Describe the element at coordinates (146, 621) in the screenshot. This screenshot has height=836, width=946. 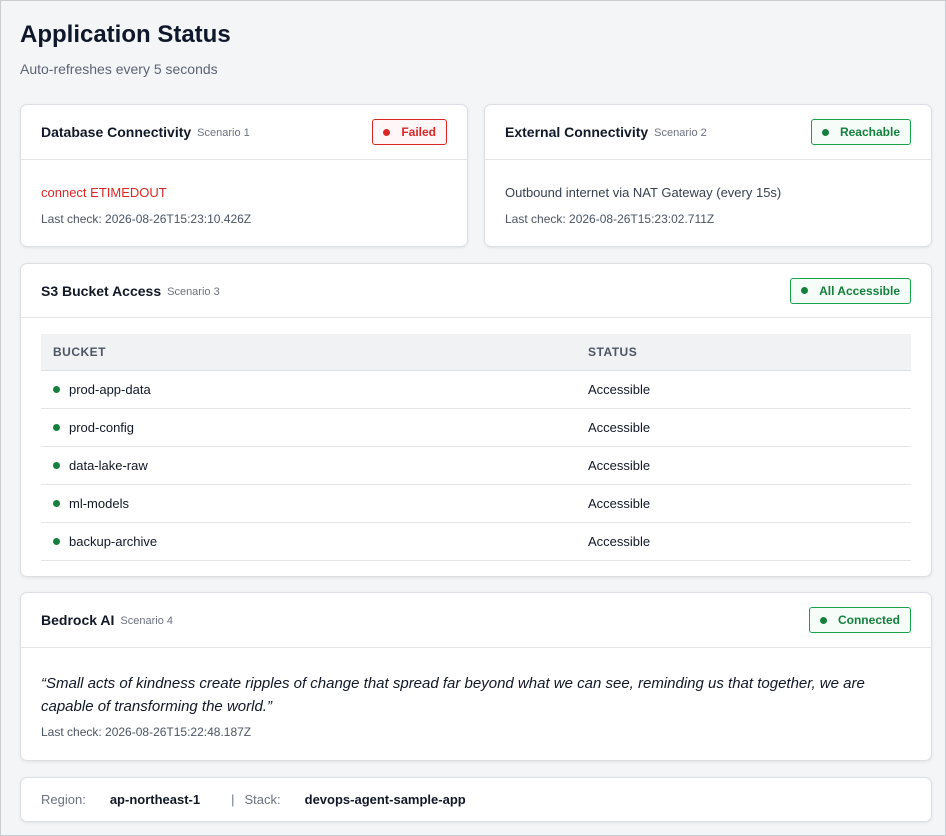
I see `scenario-label: Scenario 4` at that location.